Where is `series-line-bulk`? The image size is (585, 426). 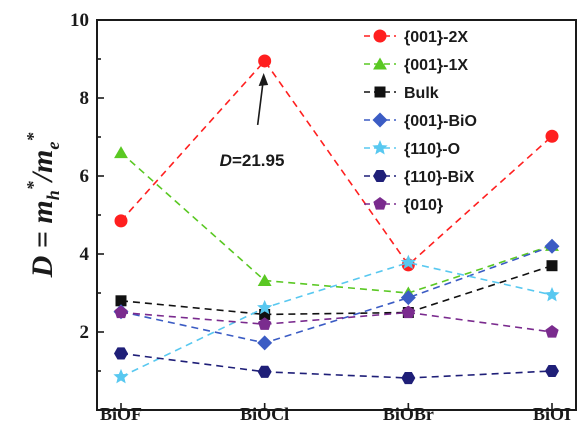
series-line-bulk is located at coordinates (336, 290).